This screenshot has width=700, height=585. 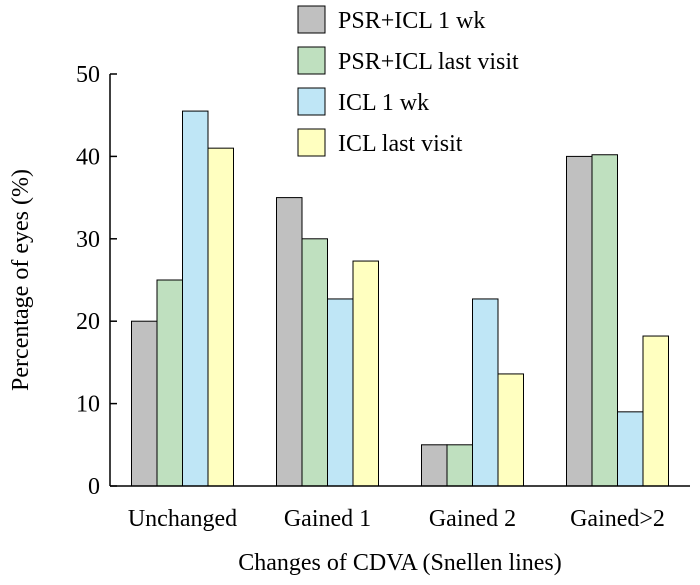 What do you see at coordinates (617, 519) in the screenshot?
I see `x-tick-label: Gained>2` at bounding box center [617, 519].